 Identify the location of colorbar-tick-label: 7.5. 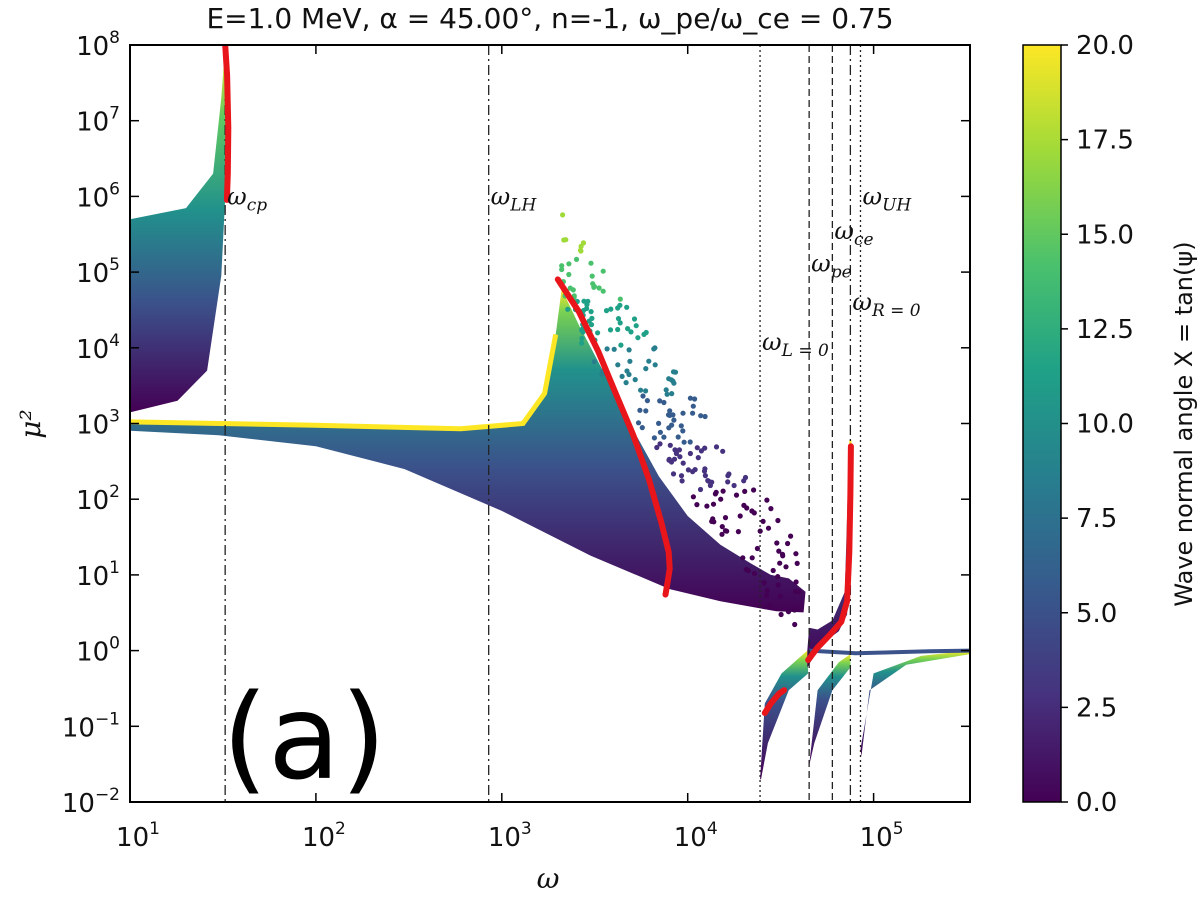
(1096, 519).